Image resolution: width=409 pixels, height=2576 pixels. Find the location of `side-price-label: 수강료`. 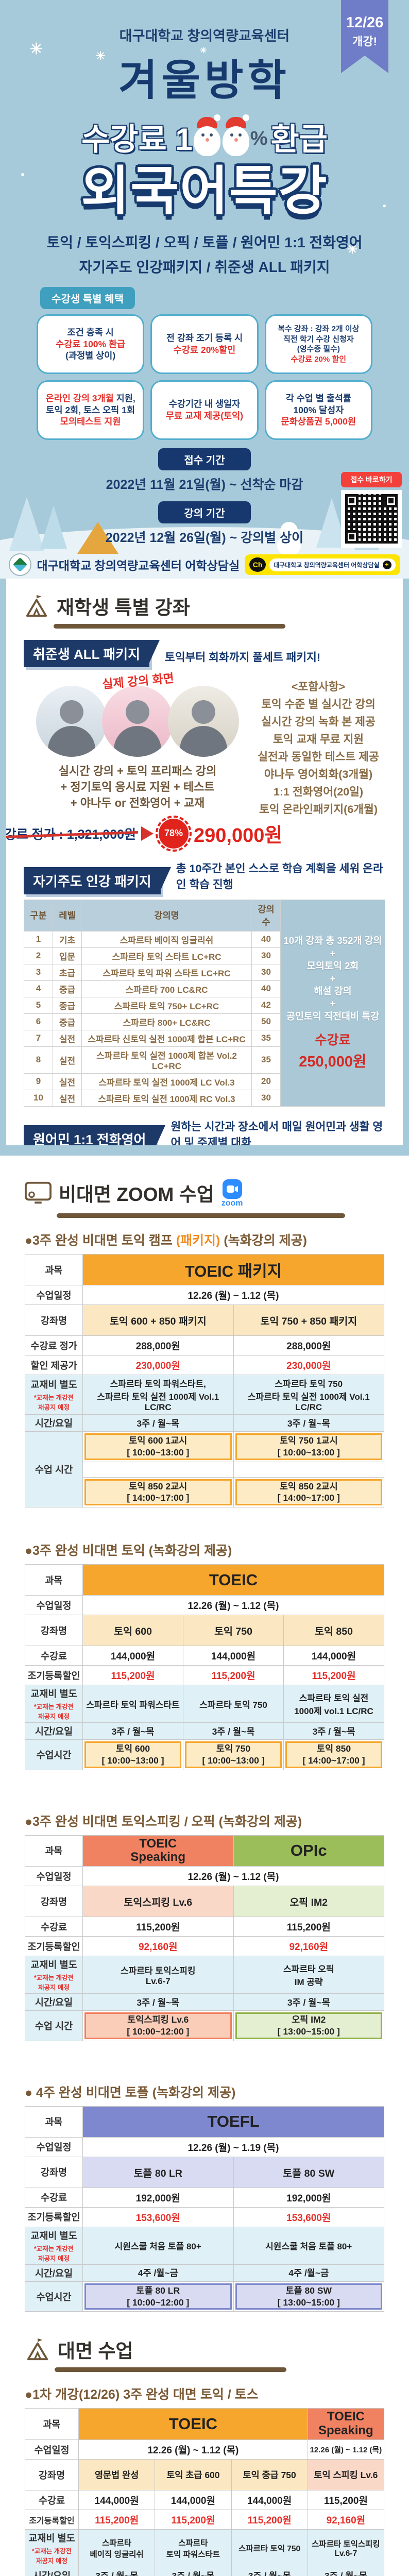

side-price-label: 수강료 is located at coordinates (333, 1040).